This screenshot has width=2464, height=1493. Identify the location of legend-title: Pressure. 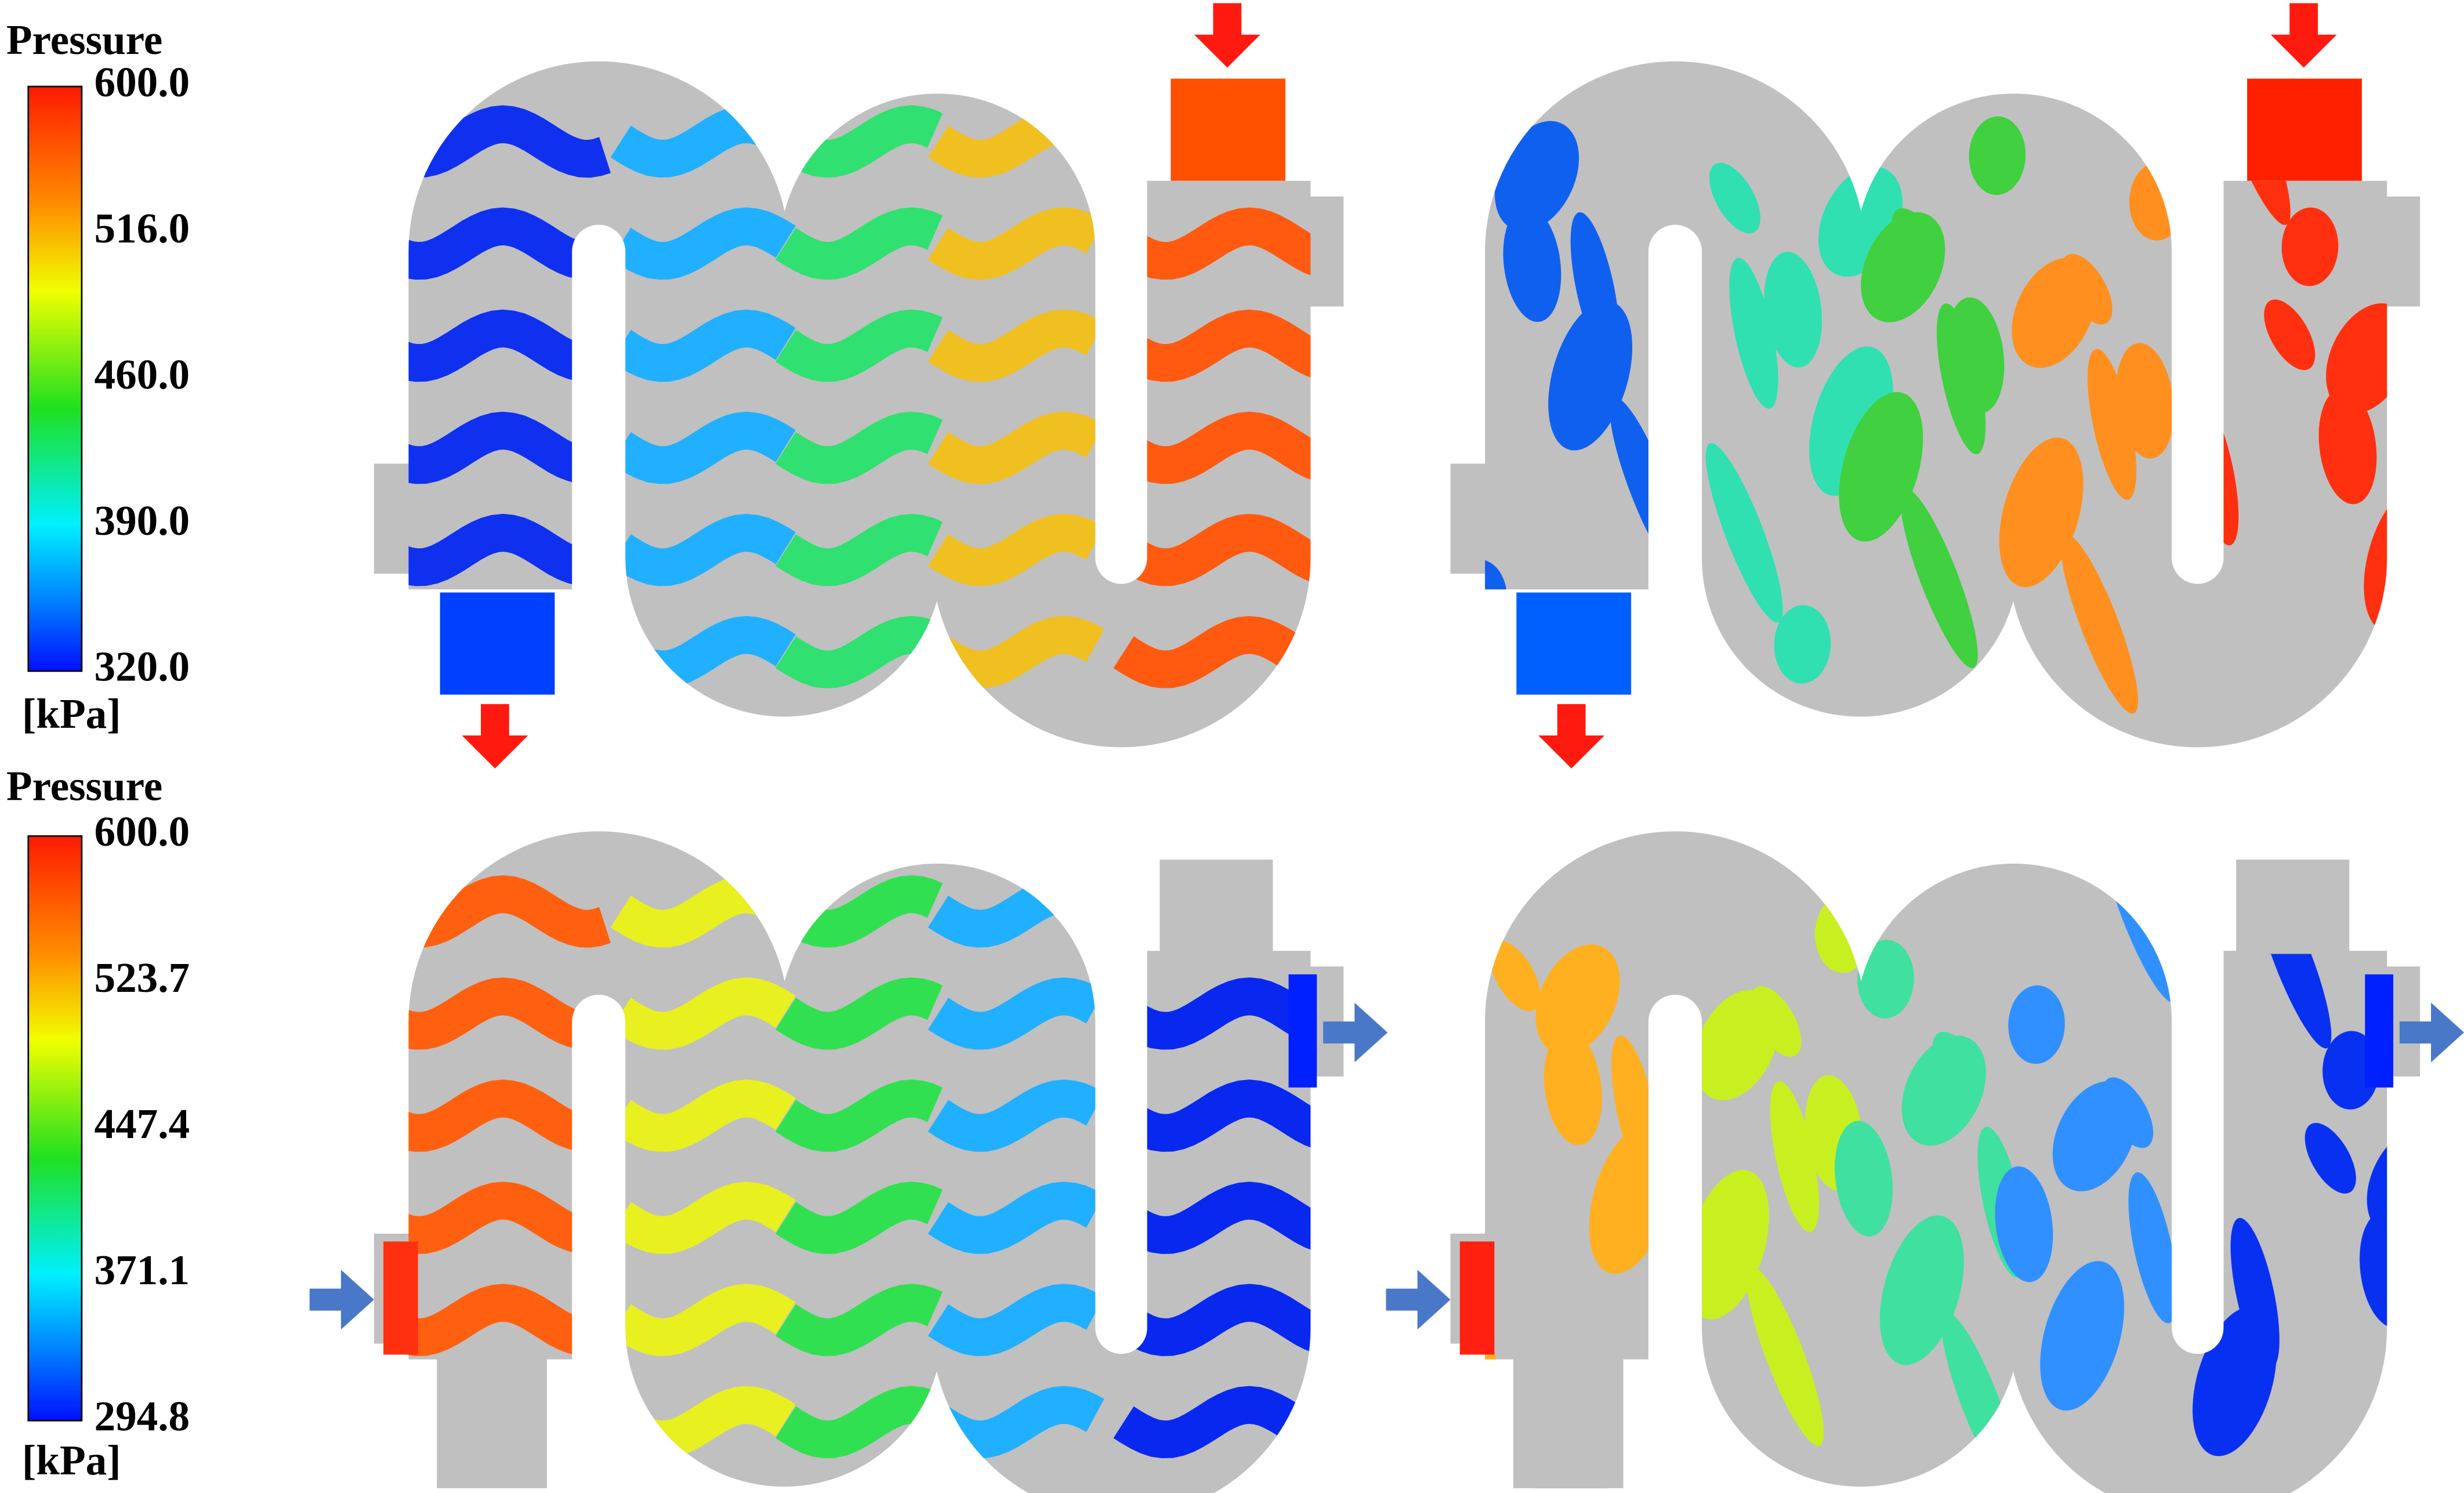
(84, 39).